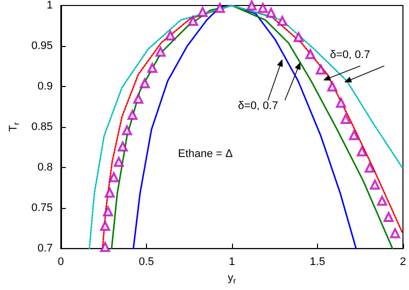 This screenshot has height=290, width=409. I want to click on annotation: Ethane = Δ, so click(205, 154).